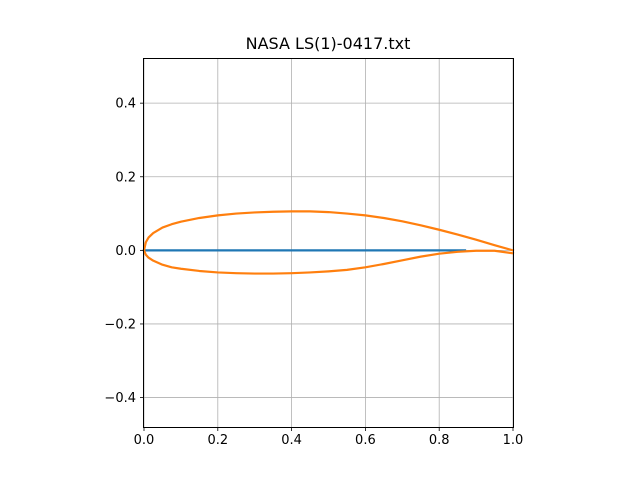 This screenshot has width=640, height=480. Describe the element at coordinates (125, 104) in the screenshot. I see `y-tick-label: 0.4` at that location.